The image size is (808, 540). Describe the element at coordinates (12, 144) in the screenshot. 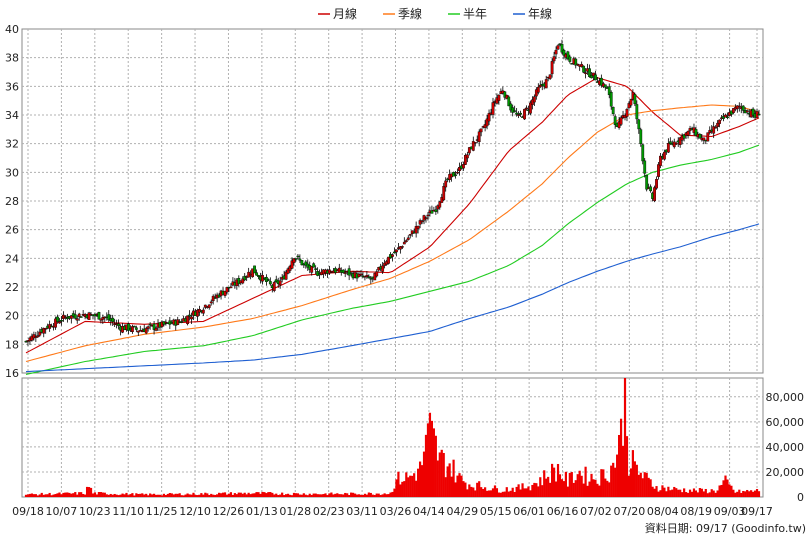

I see `price-y-tick-label: 32` at that location.